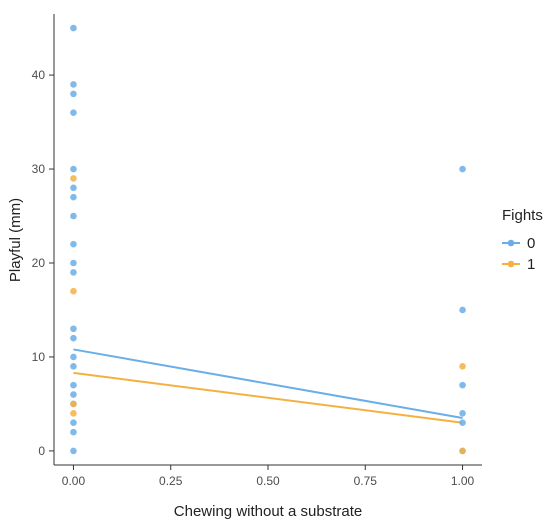 This screenshot has height=527, width=550. Describe the element at coordinates (39, 75) in the screenshot. I see `y-tick-label: 40` at that location.